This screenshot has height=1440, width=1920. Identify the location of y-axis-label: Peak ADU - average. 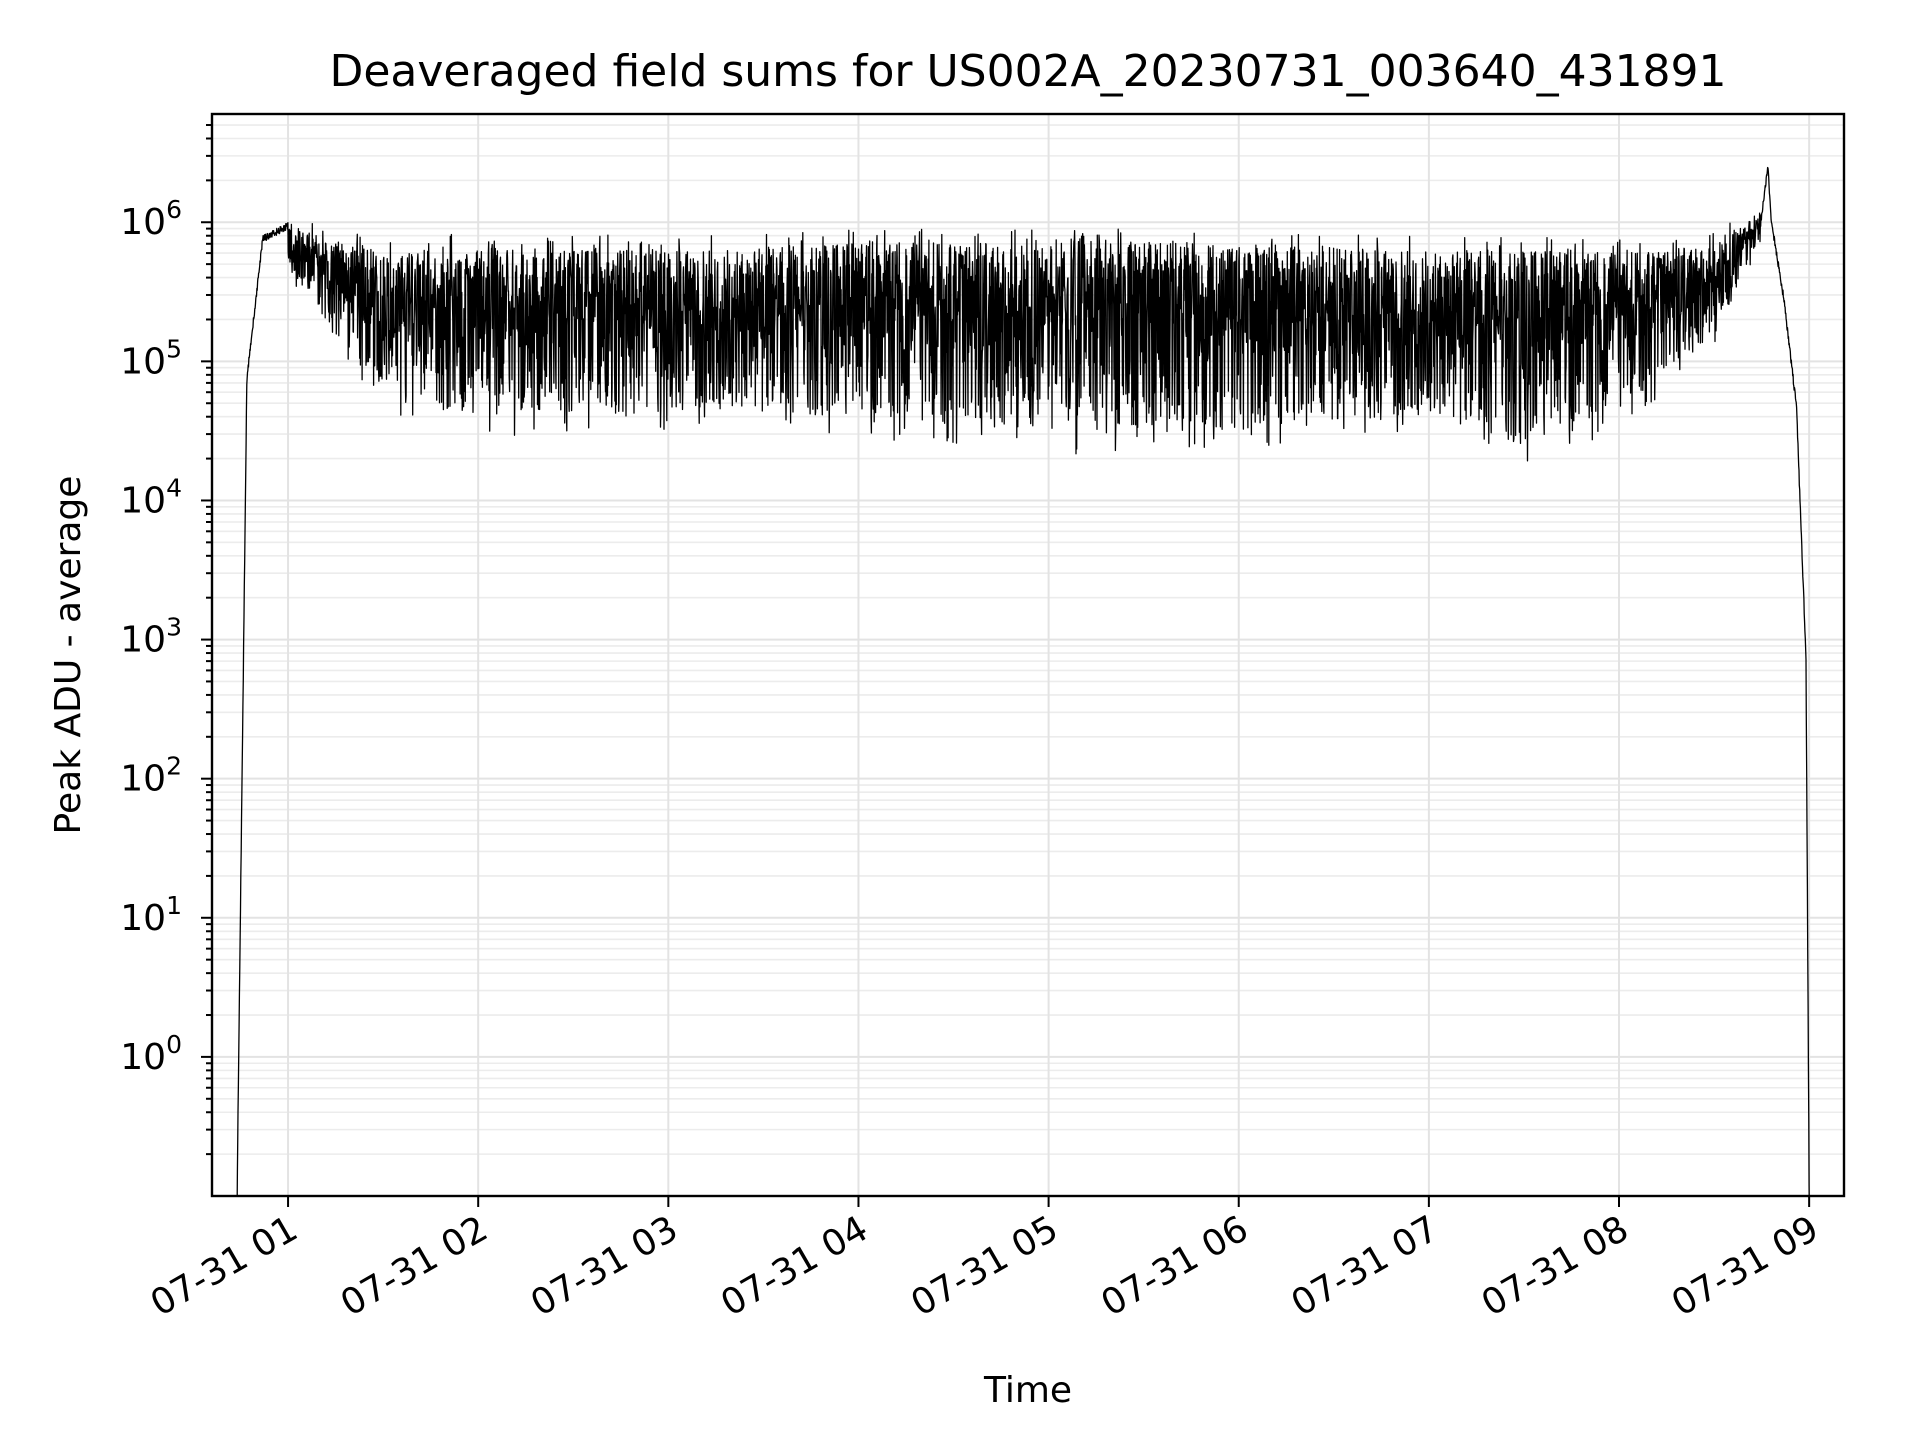
(68, 655).